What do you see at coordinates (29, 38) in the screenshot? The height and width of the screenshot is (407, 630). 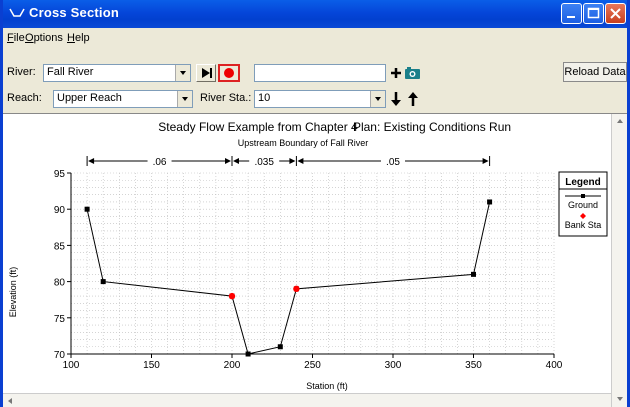 I see `menu-options-key: O` at bounding box center [29, 38].